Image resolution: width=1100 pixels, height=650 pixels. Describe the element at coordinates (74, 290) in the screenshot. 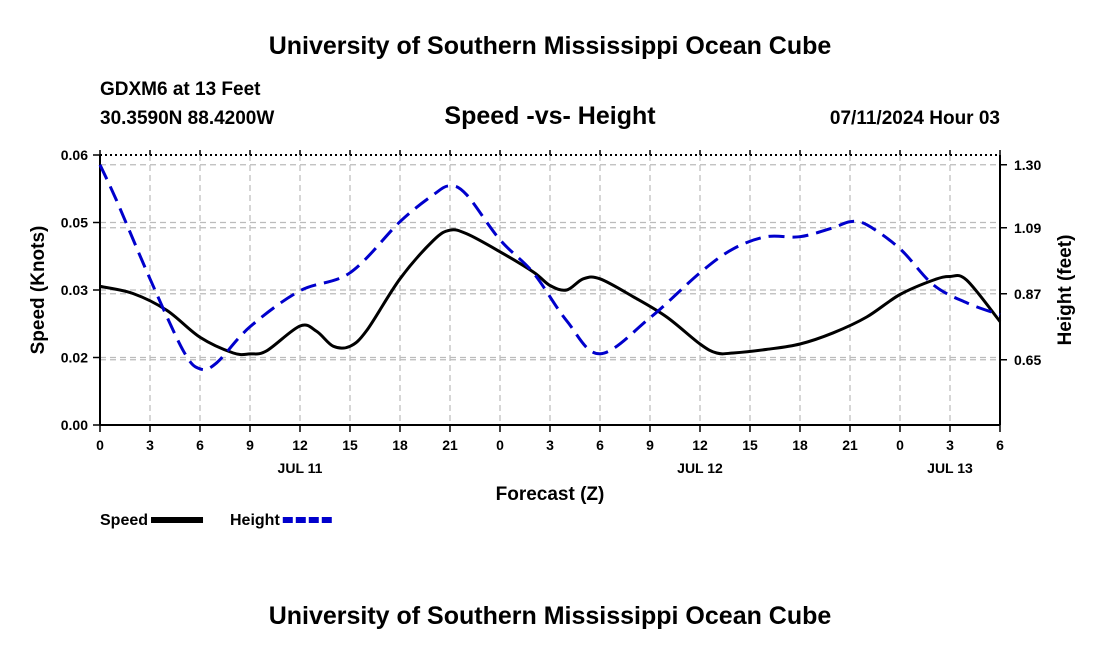

I see `y-tick-label: 0.03` at that location.